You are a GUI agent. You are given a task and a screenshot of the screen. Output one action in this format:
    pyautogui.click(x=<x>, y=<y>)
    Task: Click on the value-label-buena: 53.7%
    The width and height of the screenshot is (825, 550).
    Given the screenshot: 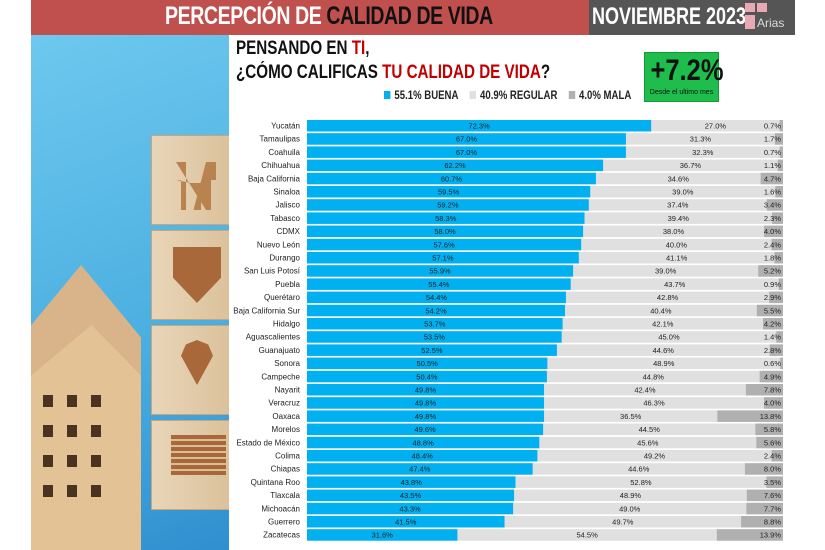 What is the action you would take?
    pyautogui.click(x=435, y=324)
    